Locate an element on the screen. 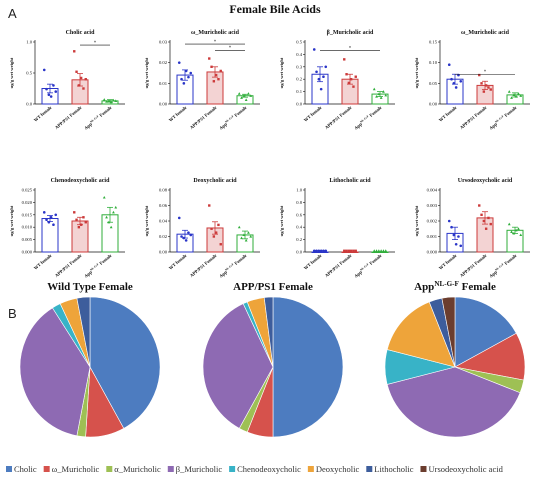 This screenshot has height=484, width=550. y-tick-label: 0.010 is located at coordinates (27, 227).